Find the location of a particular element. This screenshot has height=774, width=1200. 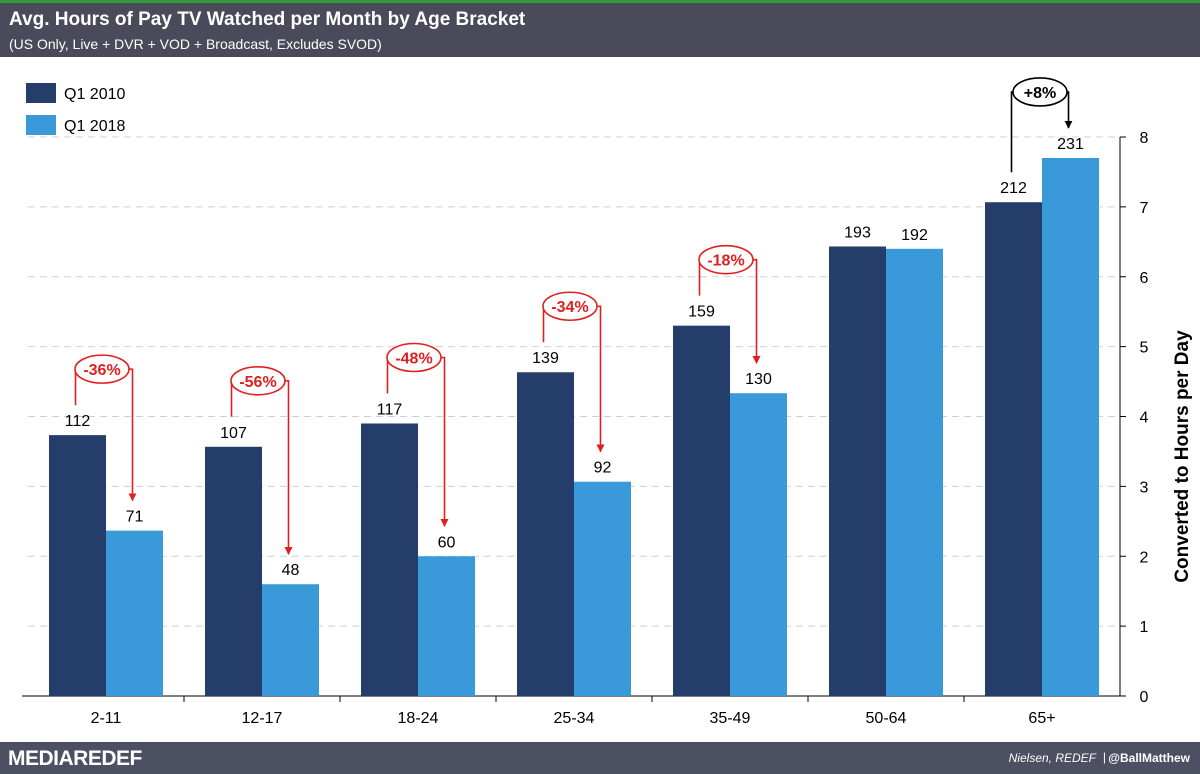

y2-tick-label: 0 is located at coordinates (1144, 697).